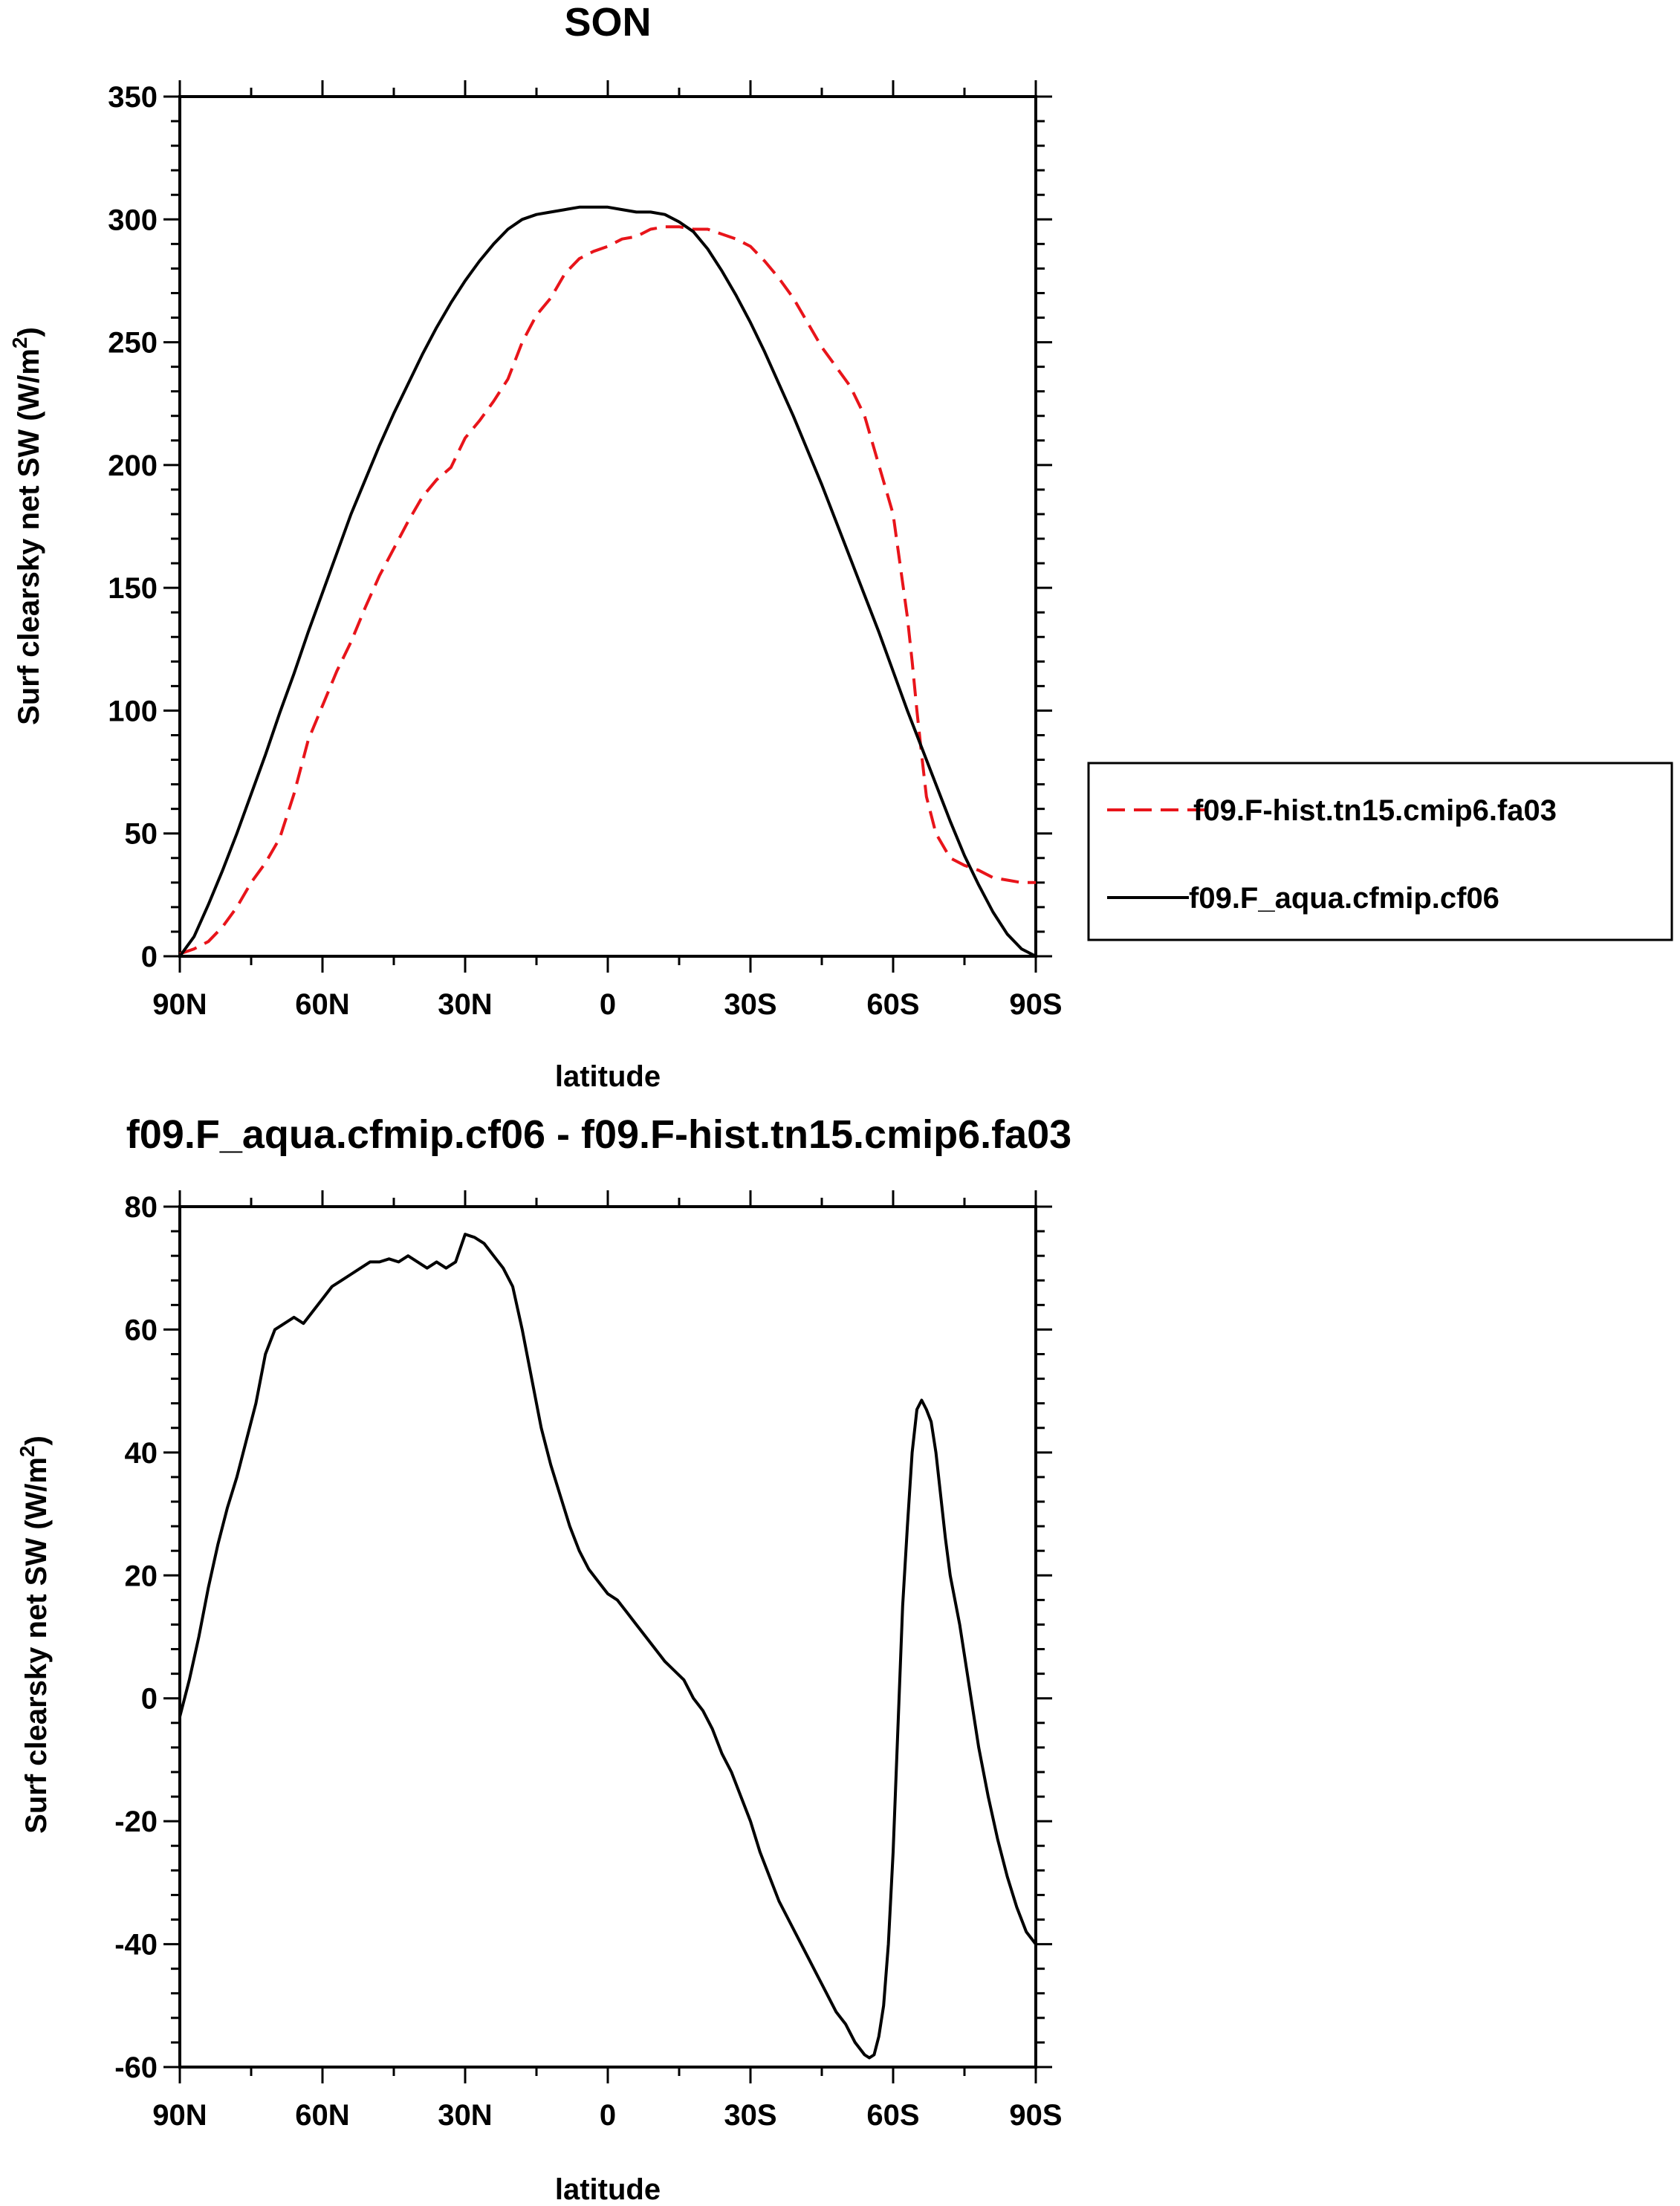 The height and width of the screenshot is (2206, 1680). Describe the element at coordinates (29, 332) in the screenshot. I see `top-y-axis-label-close: )` at that location.